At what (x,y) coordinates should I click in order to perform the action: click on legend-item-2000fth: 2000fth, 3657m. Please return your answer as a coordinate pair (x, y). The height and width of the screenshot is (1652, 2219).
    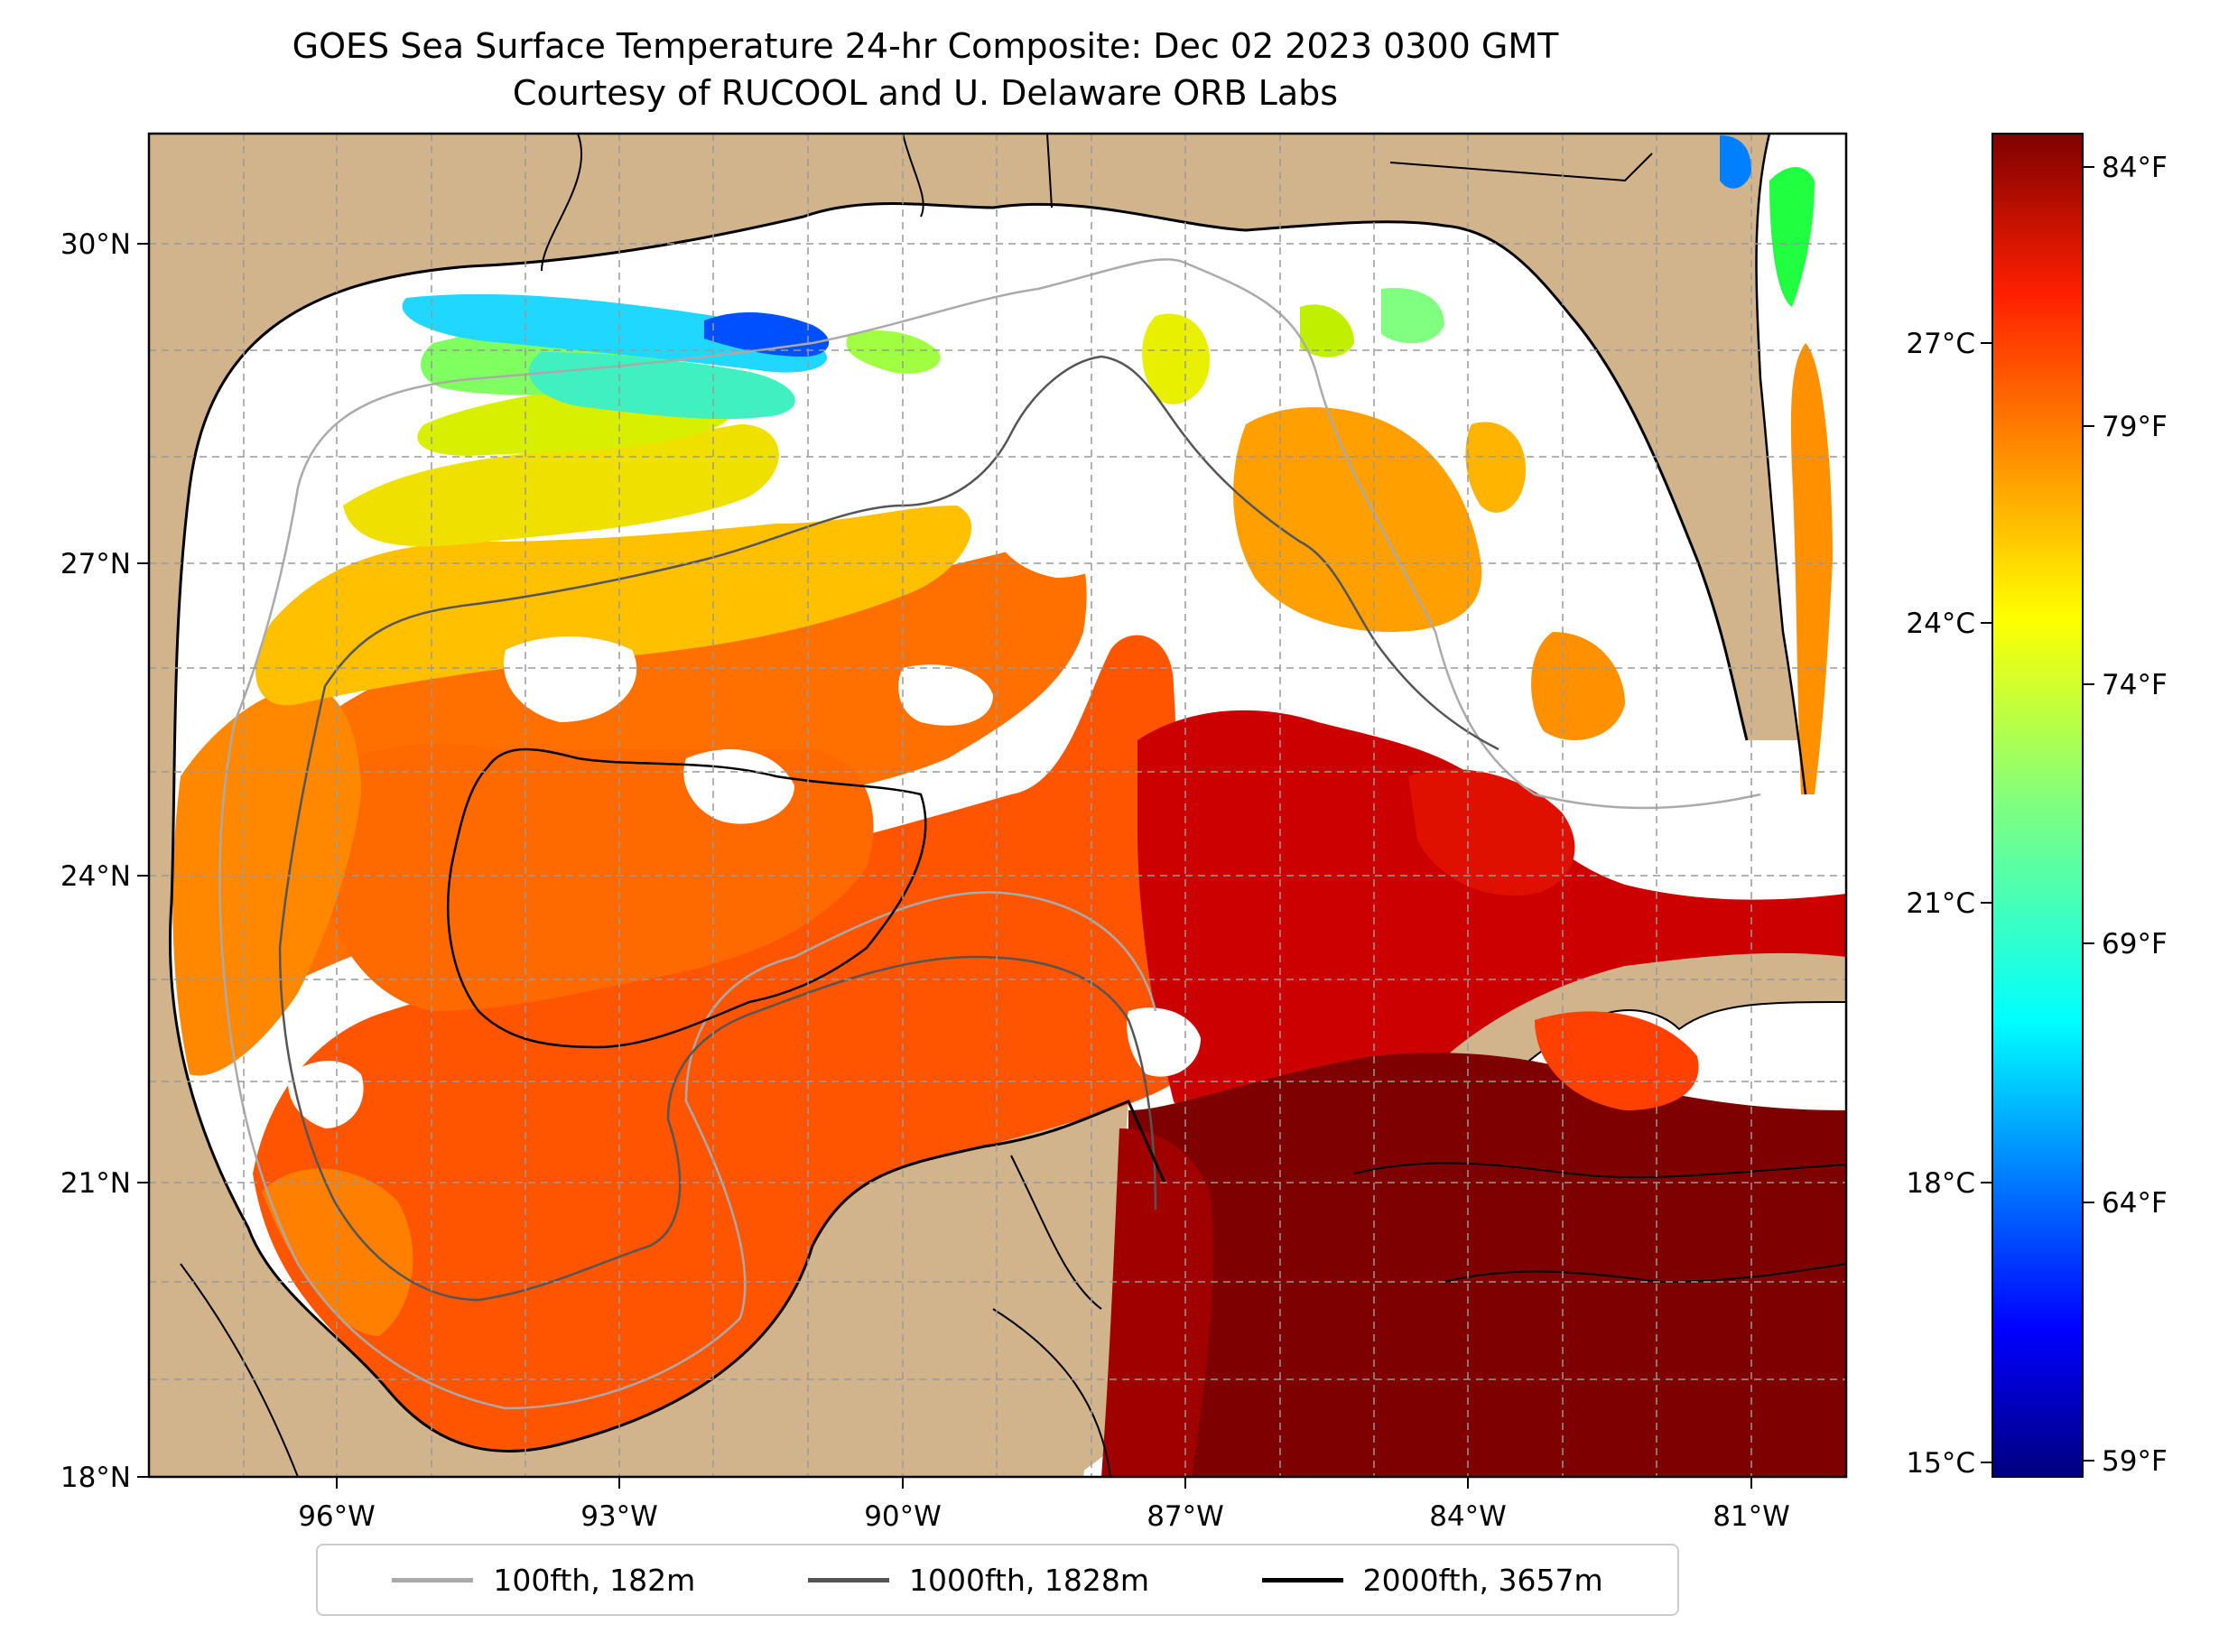
    Looking at the image, I should click on (1432, 1580).